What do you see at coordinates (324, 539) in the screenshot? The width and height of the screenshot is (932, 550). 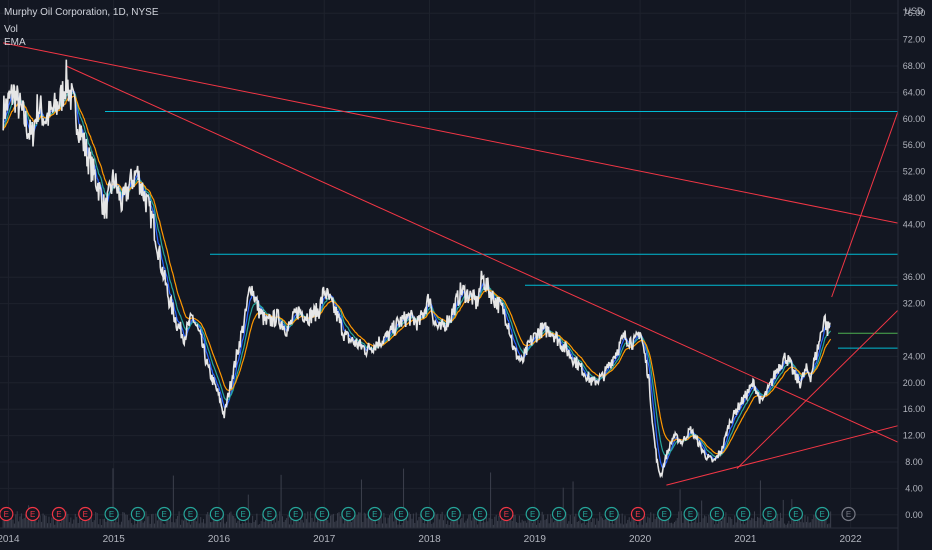 I see `x-tick-label: 2017` at bounding box center [324, 539].